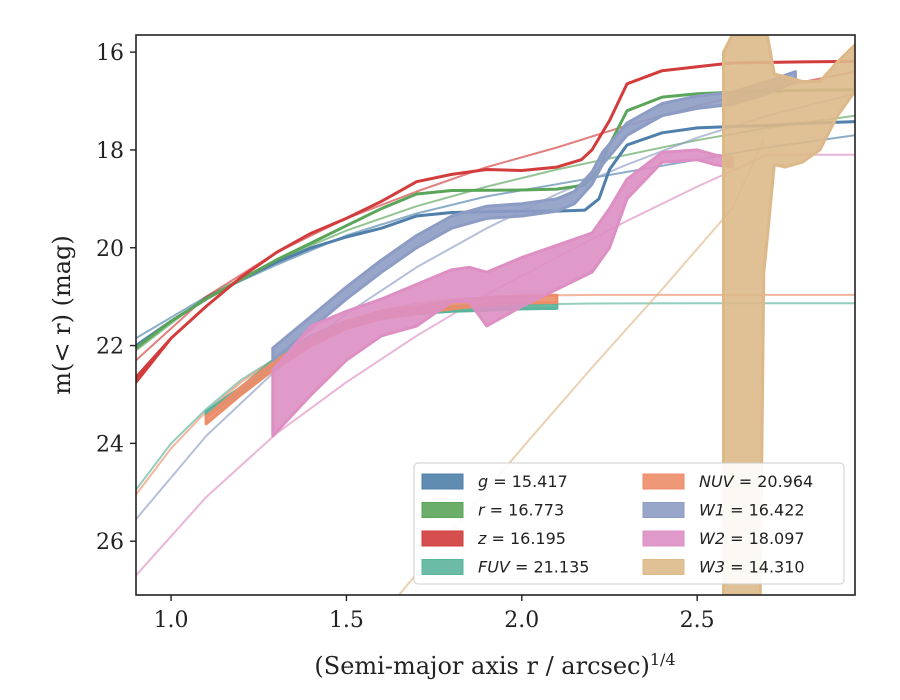 Image resolution: width=900 pixels, height=700 pixels. What do you see at coordinates (116, 298) in the screenshot?
I see `y-axis-ticks: 16 18 20 22 24 26` at bounding box center [116, 298].